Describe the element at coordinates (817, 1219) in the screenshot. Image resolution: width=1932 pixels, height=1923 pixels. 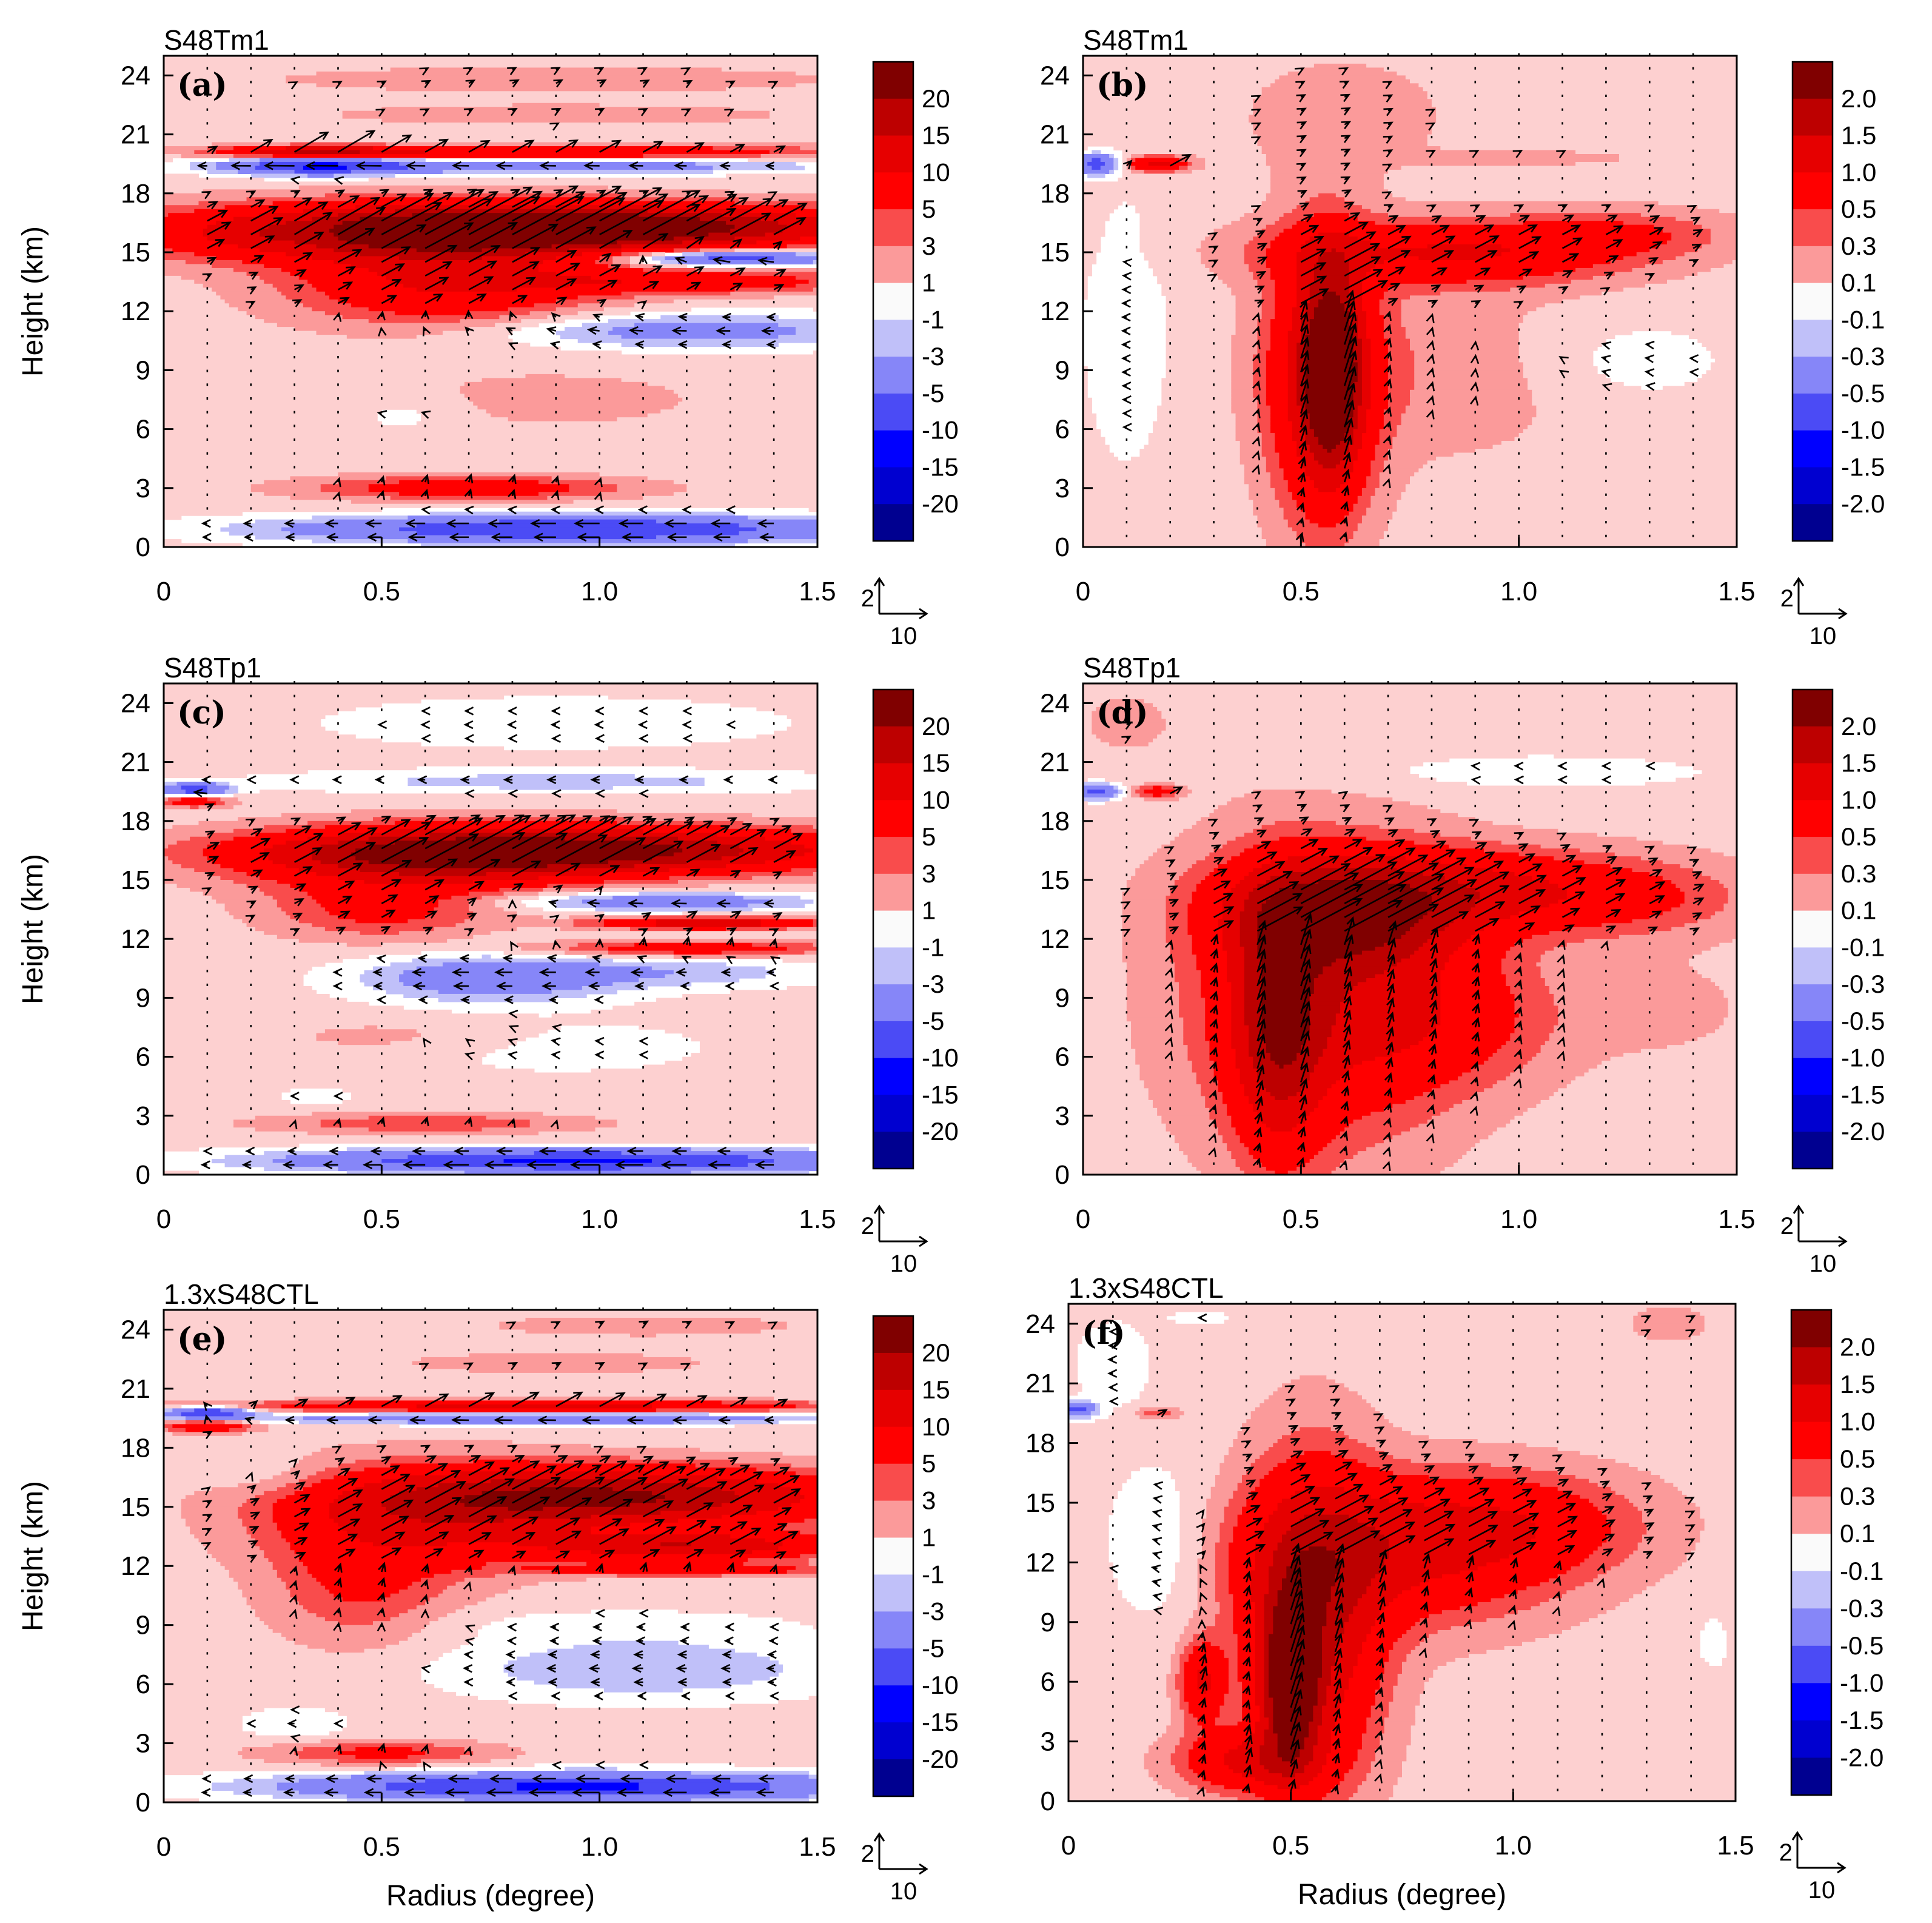
I see `x-tick-label: 1.5` at that location.